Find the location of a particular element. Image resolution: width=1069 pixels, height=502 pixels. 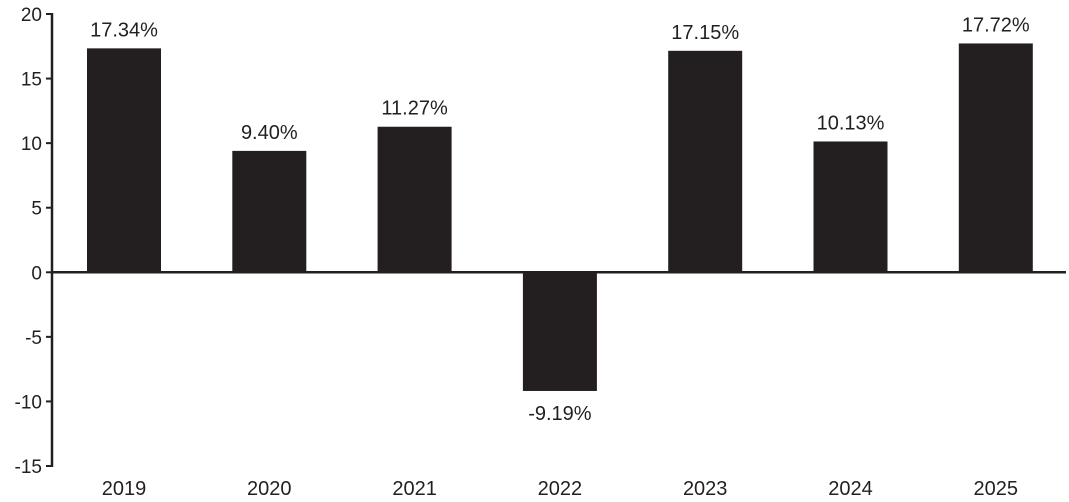

bar-2023 is located at coordinates (705, 161).